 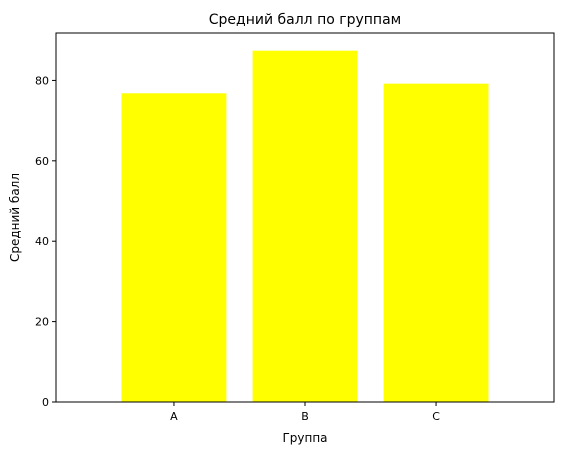 What do you see at coordinates (305, 416) in the screenshot?
I see `x-tick-label-B: B` at bounding box center [305, 416].